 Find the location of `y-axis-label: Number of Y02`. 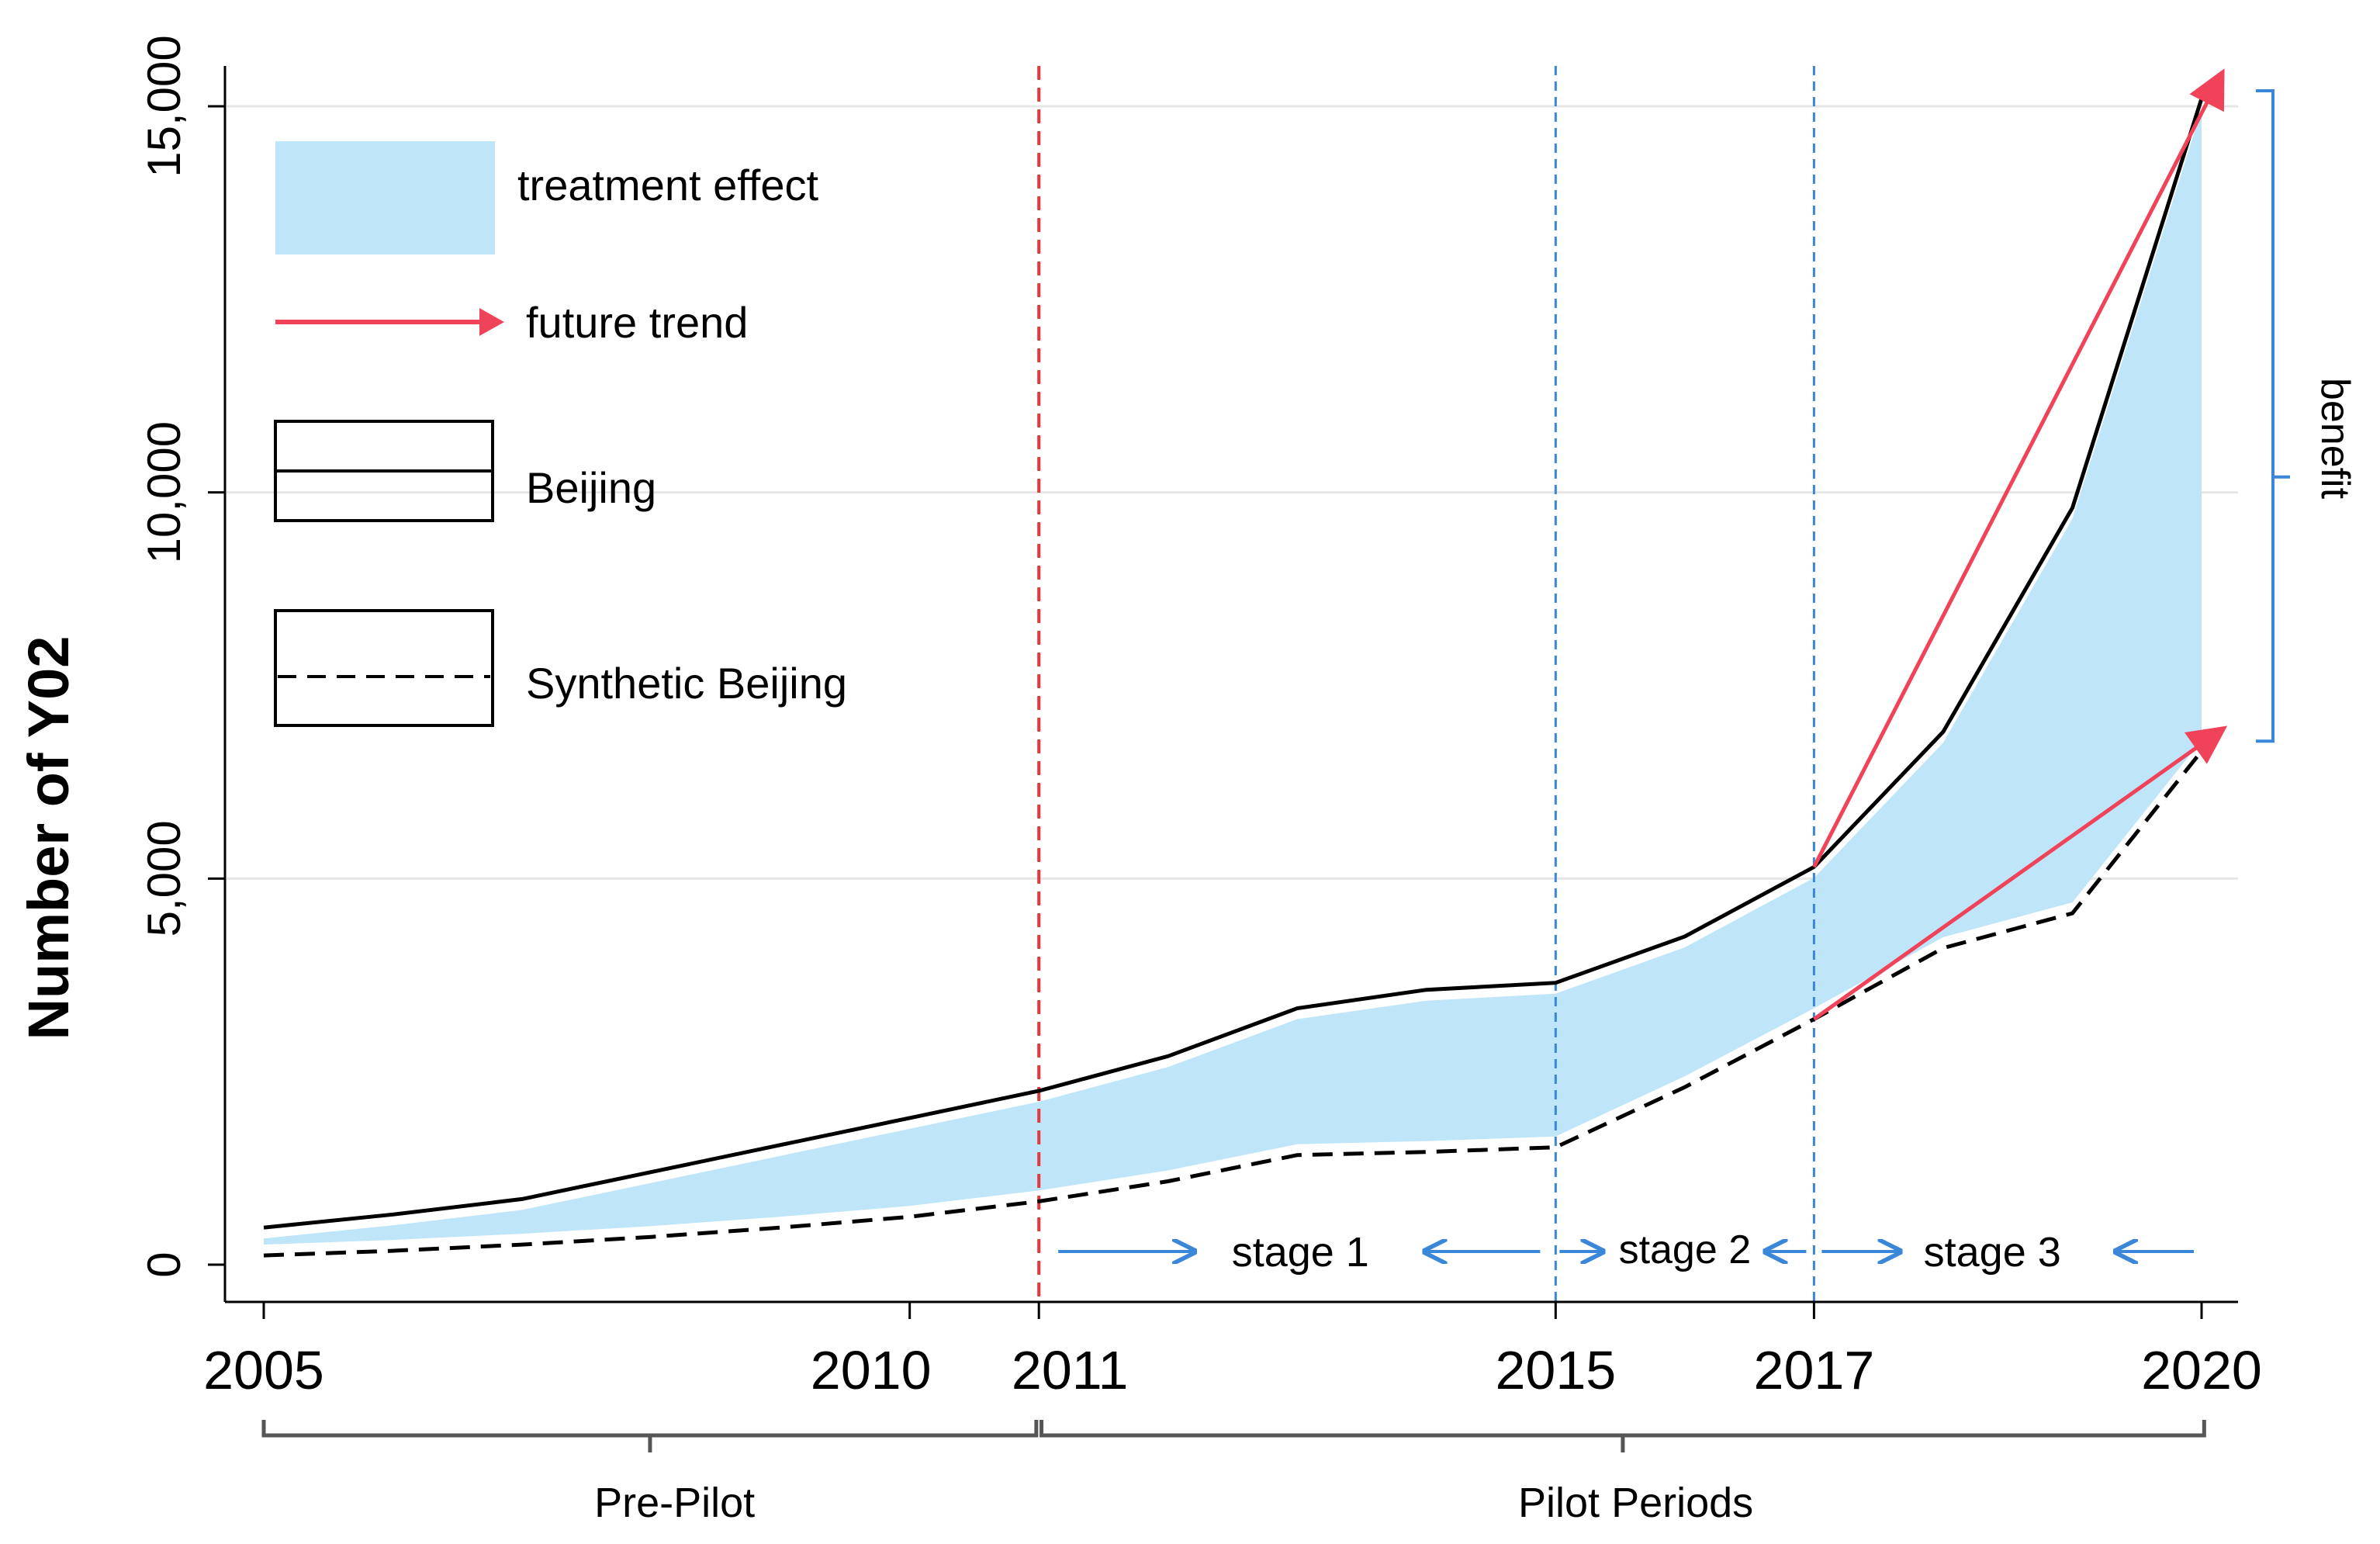

y-axis-label: Number of Y02 is located at coordinates (49, 838).